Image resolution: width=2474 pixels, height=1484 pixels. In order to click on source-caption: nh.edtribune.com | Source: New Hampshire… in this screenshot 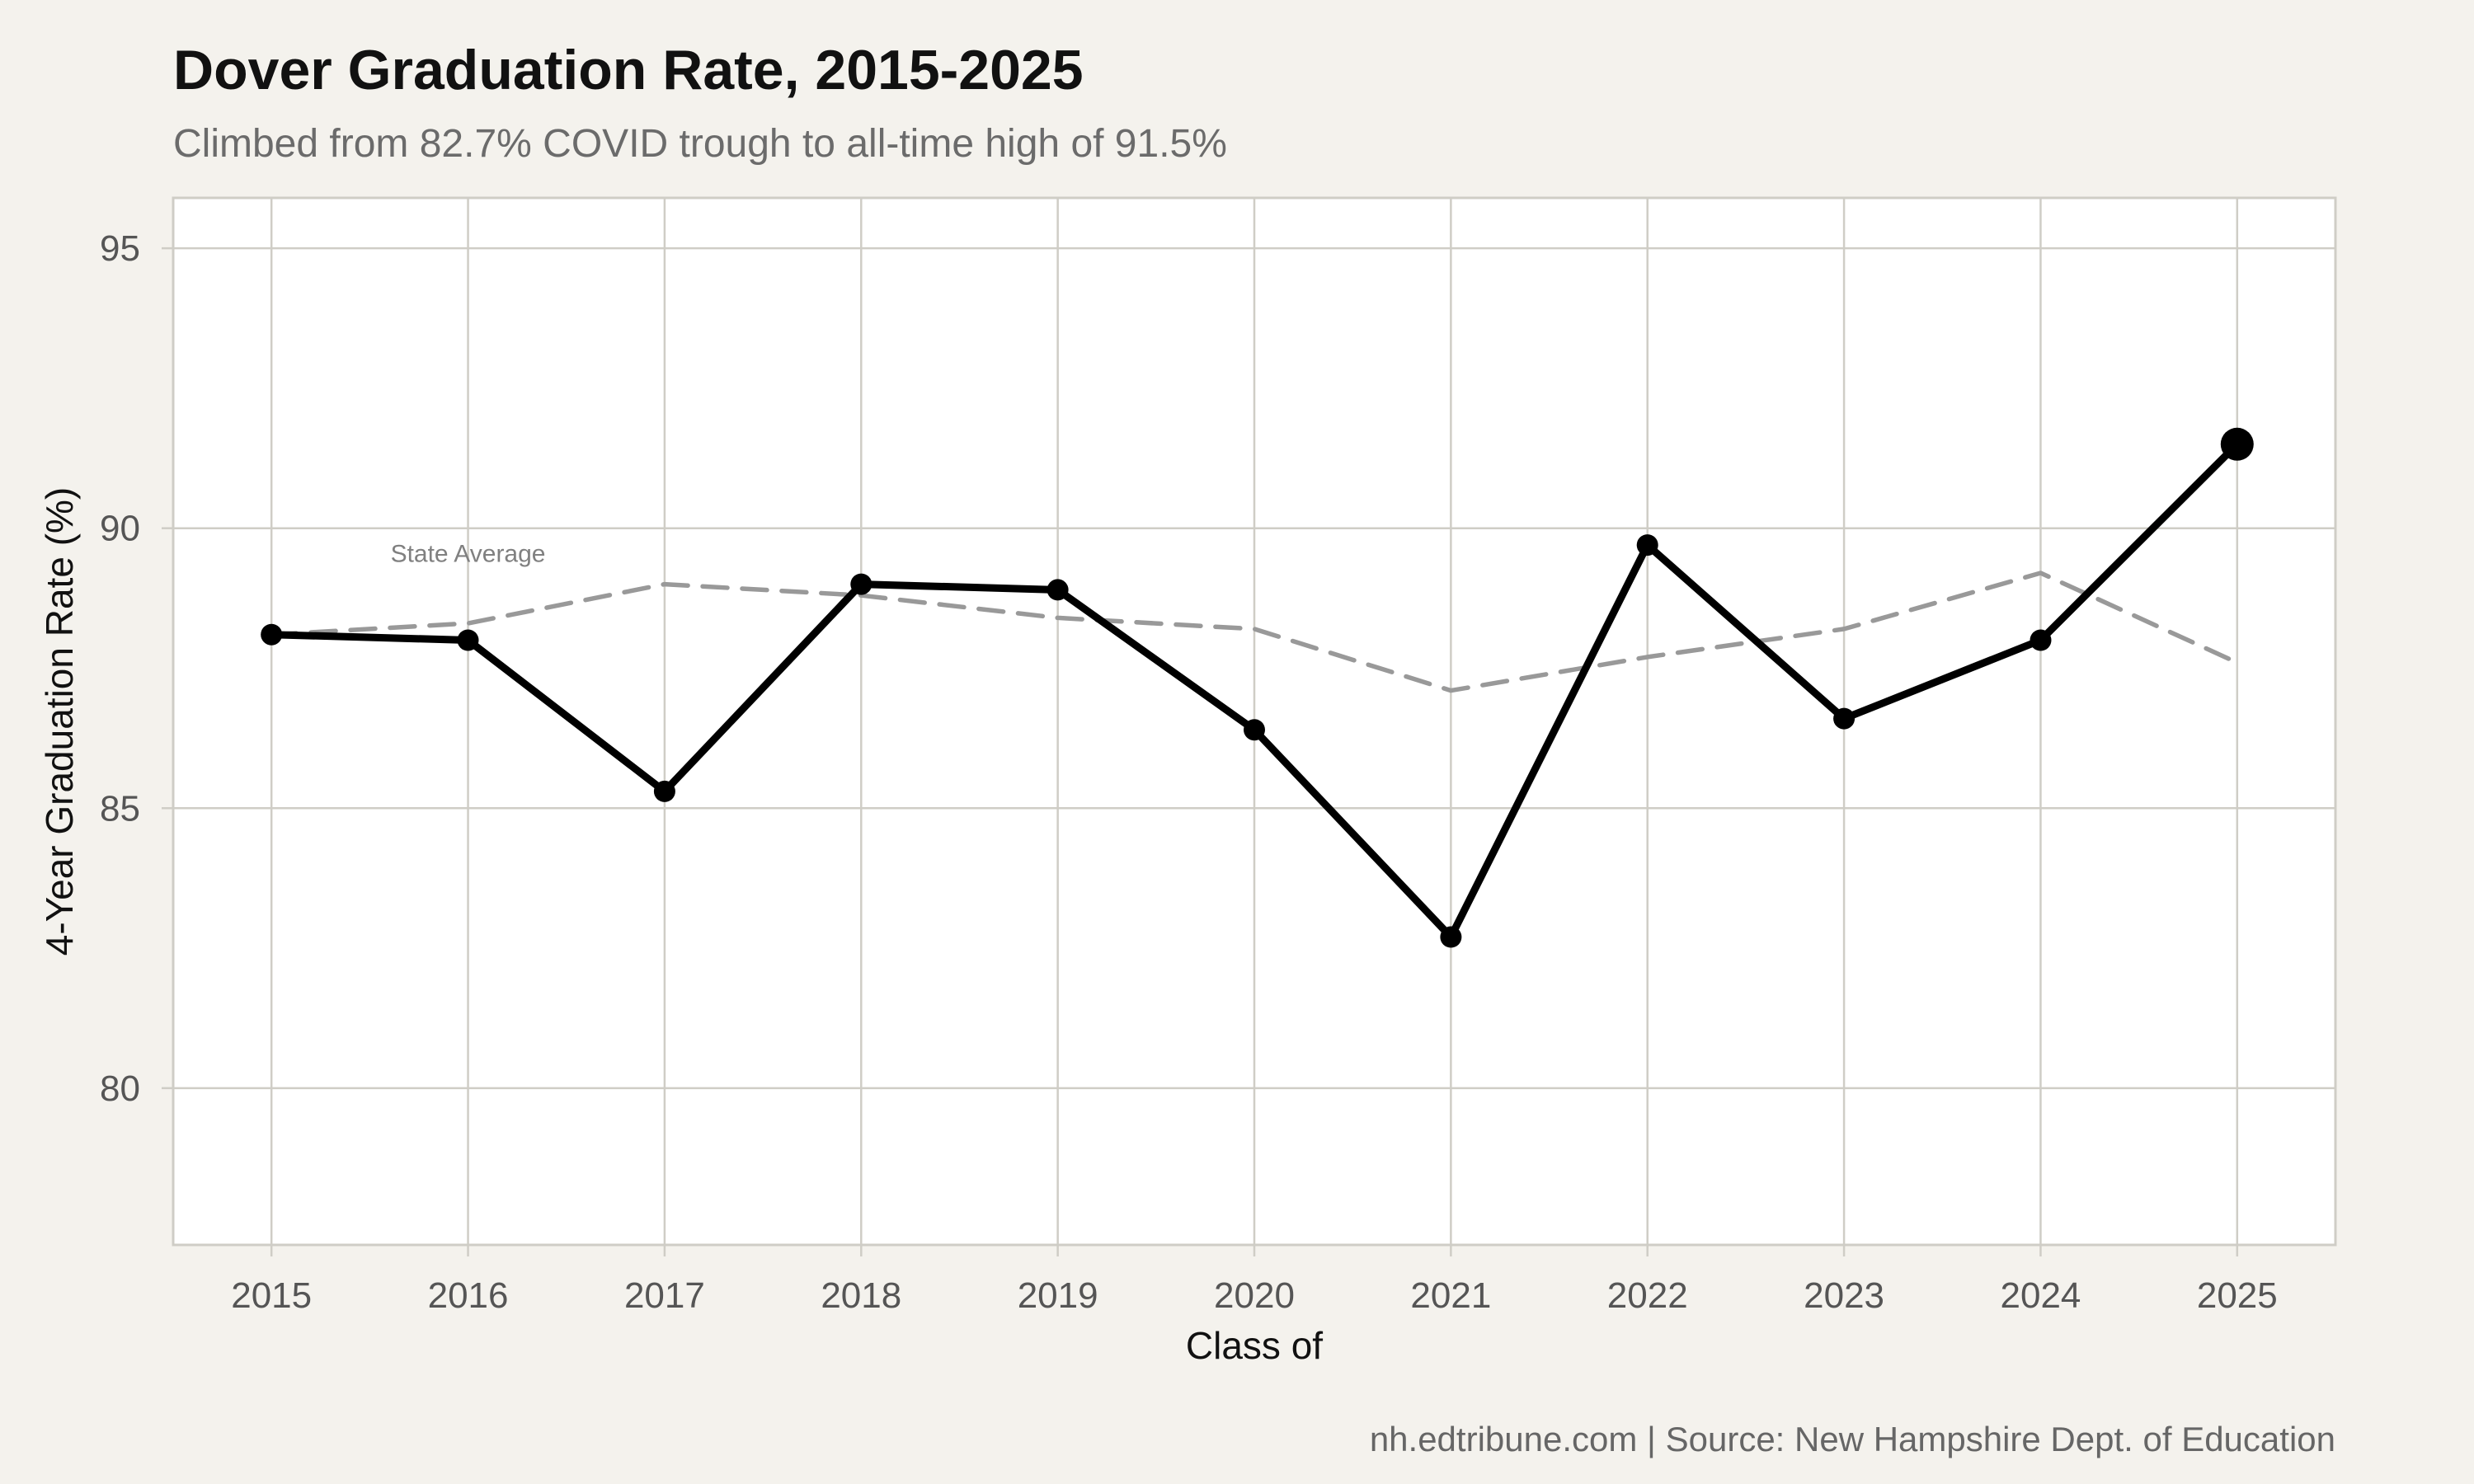, I will do `click(1852, 1439)`.